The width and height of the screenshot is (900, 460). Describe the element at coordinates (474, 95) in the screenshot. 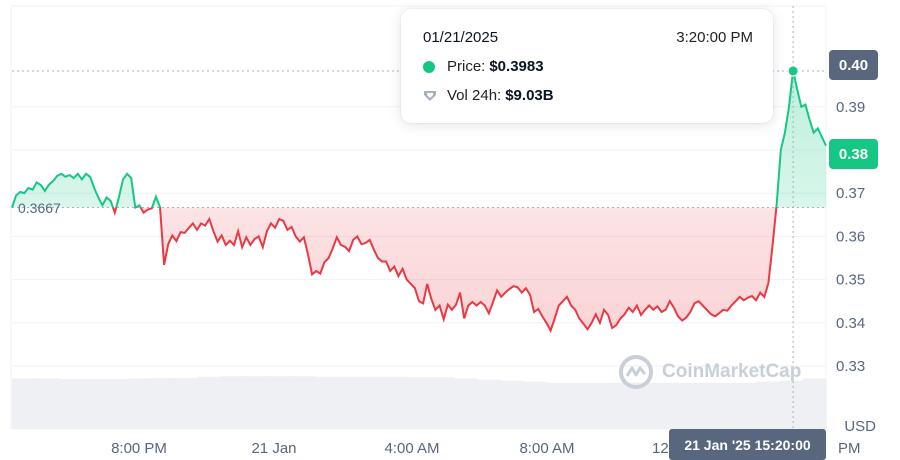

I see `tooltip-volume-label: Vol 24h:` at that location.